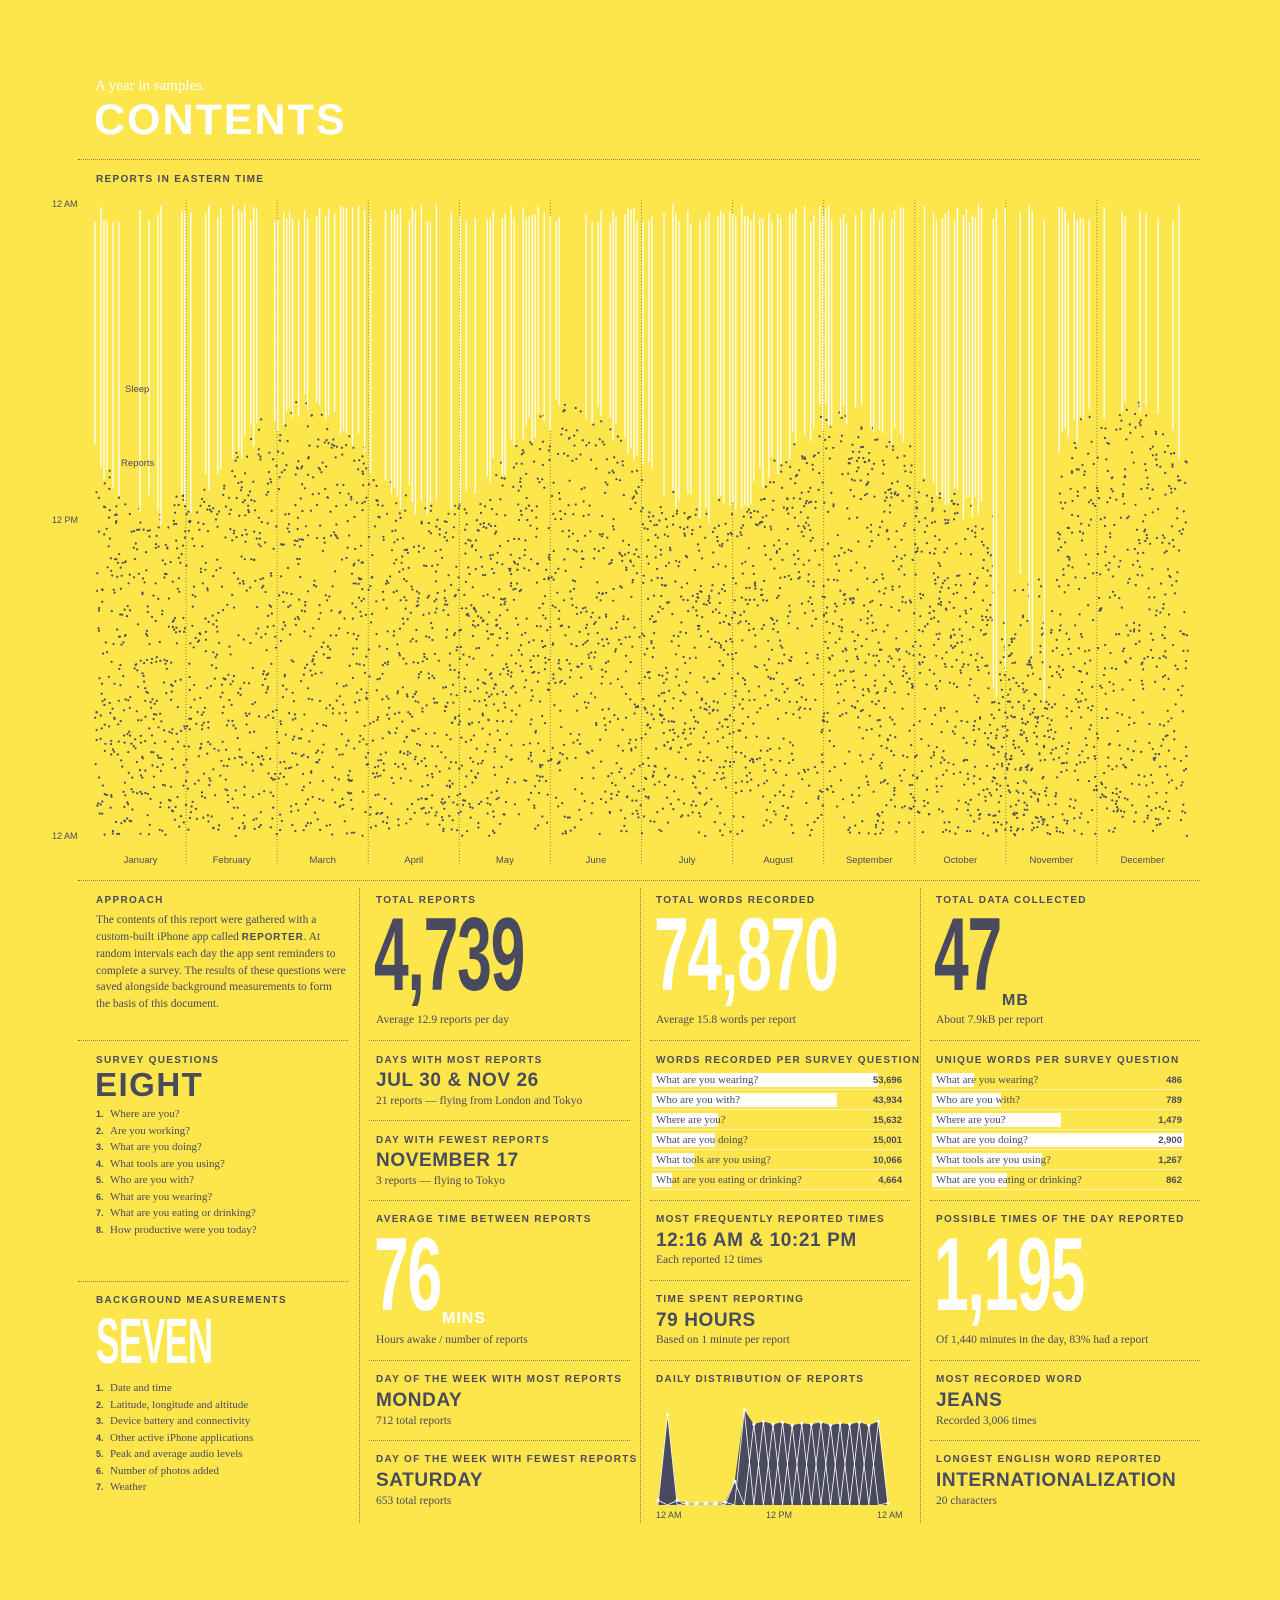 The image size is (1280, 1600). Describe the element at coordinates (966, 1100) in the screenshot. I see `bar-fill` at that location.